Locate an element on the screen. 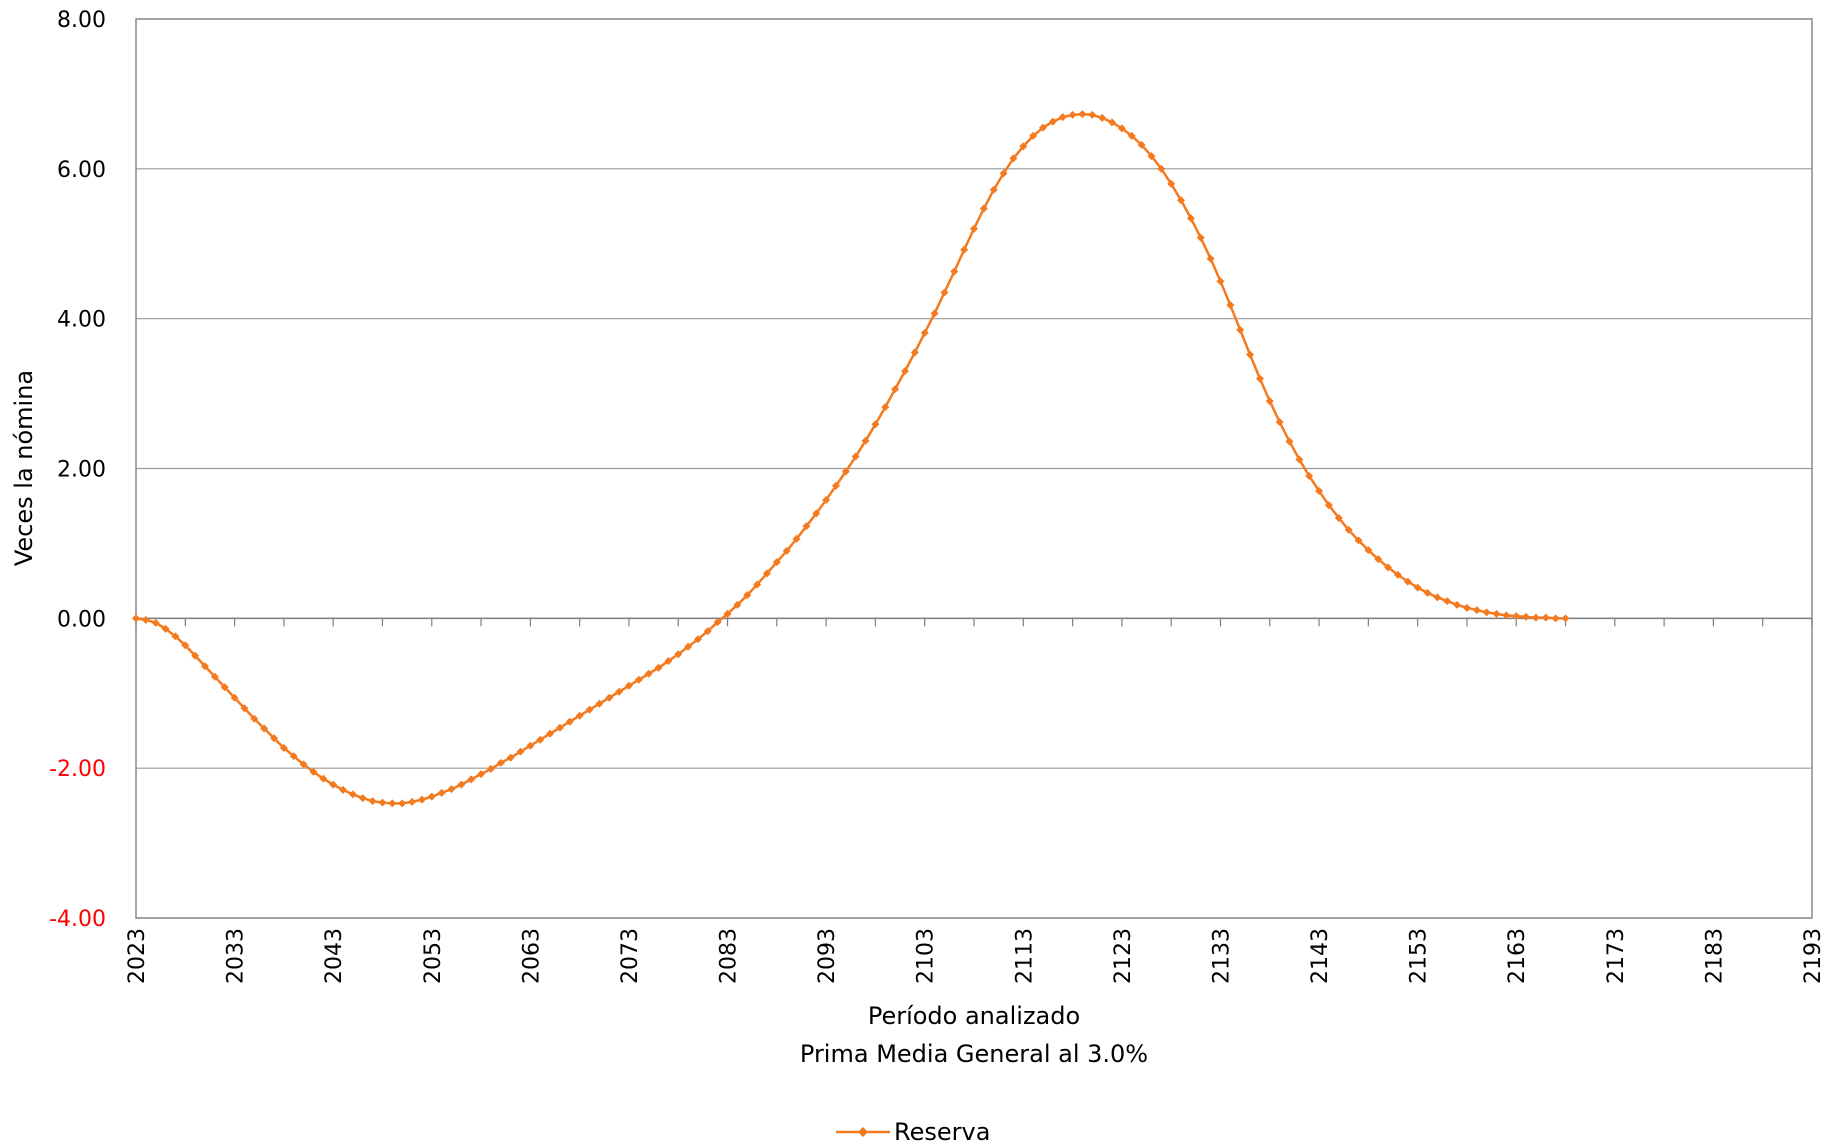  x-tick-label: 2173 is located at coordinates (1616, 956).